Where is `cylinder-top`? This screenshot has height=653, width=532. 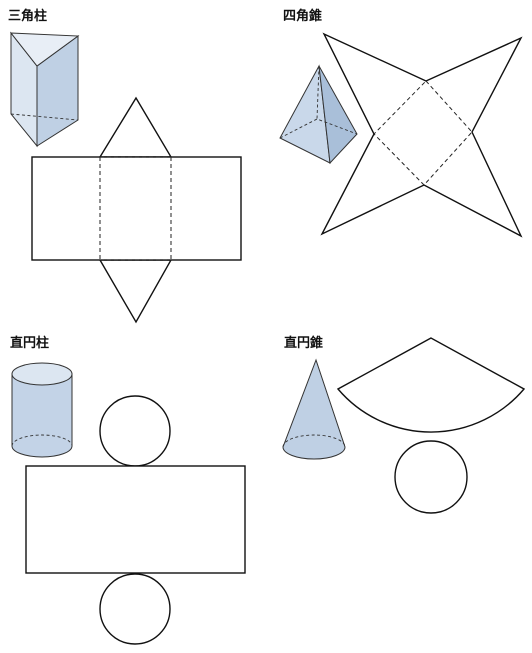 cylinder-top is located at coordinates (42, 374).